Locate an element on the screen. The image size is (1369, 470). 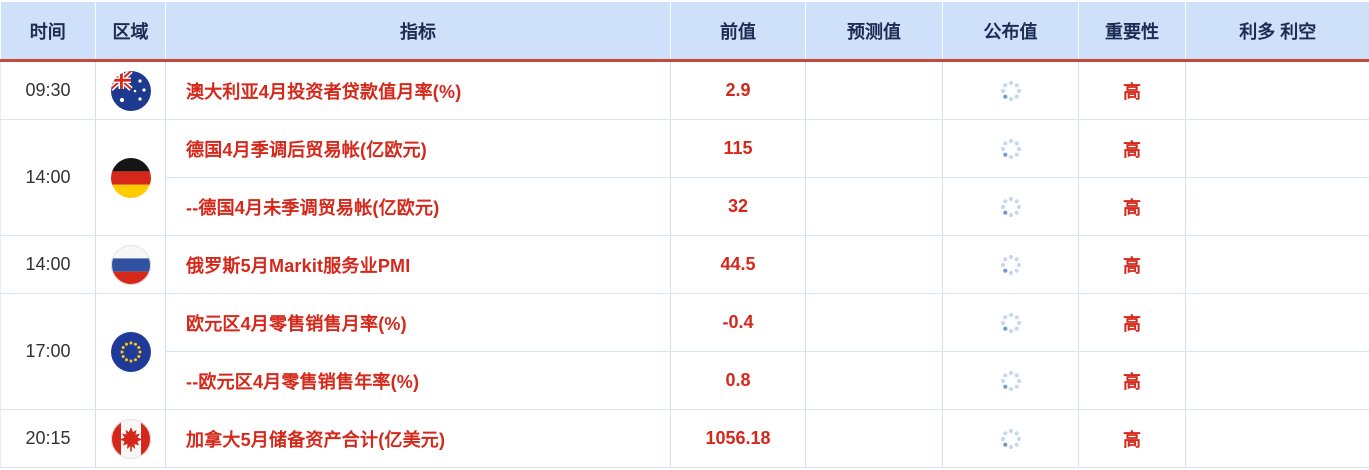
col-header-previous: 前值 is located at coordinates (738, 31).